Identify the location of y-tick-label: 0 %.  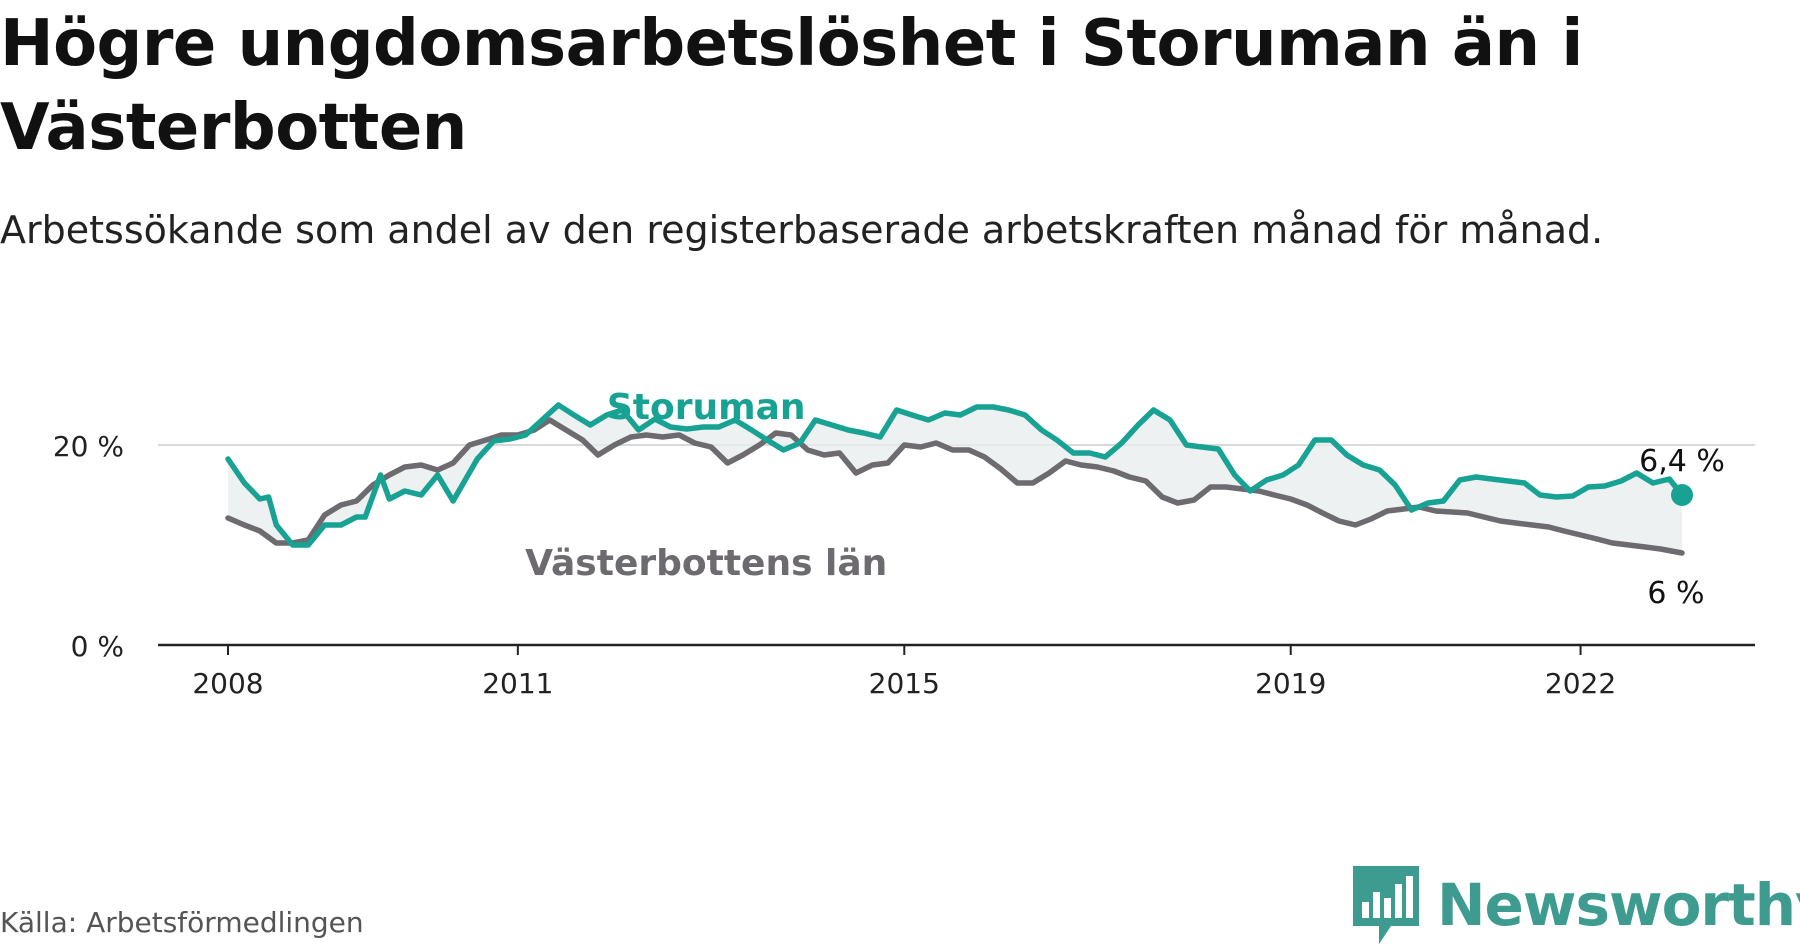
(97, 646).